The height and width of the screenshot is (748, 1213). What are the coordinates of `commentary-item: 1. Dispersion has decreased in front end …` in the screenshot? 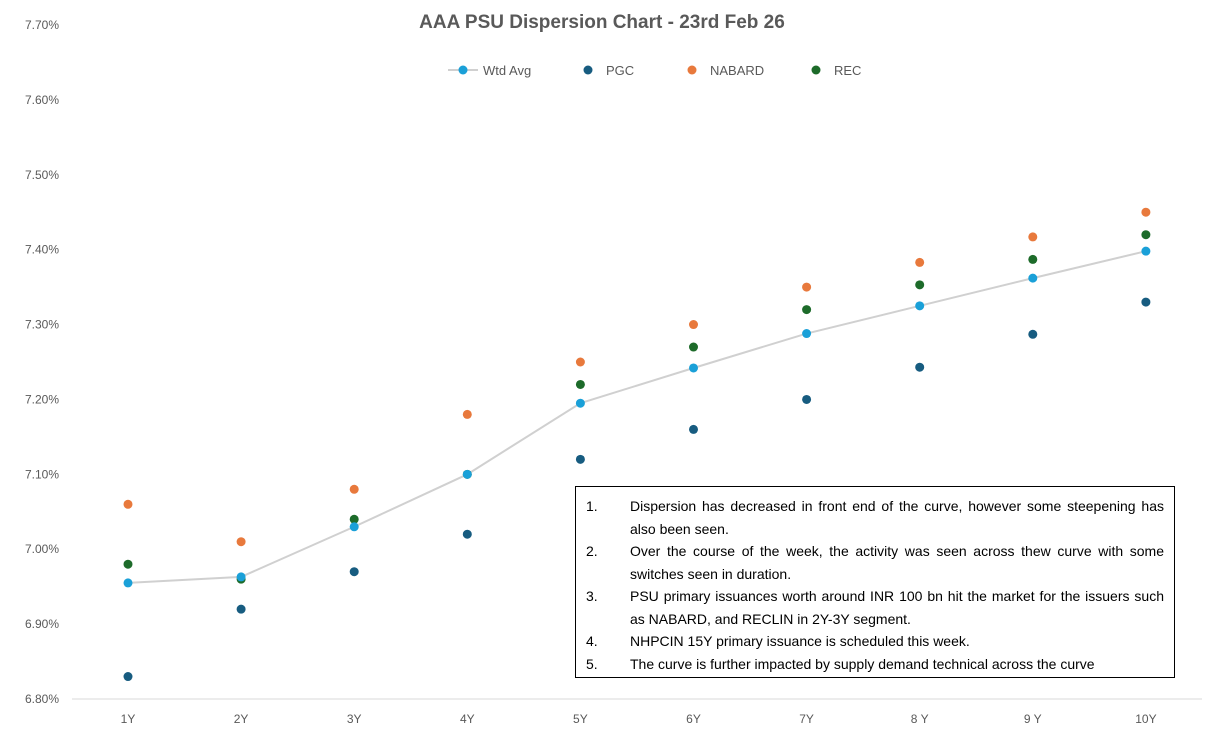 It's located at (875, 517).